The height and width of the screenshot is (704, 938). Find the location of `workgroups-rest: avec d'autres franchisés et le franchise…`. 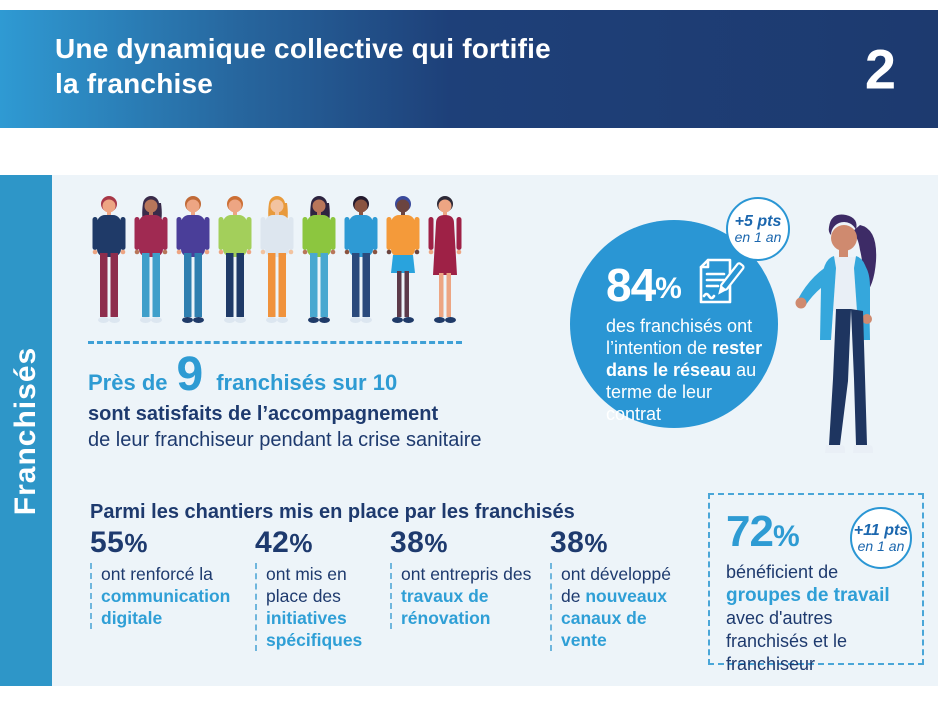

workgroups-rest: avec d'autres franchisés et le franchise… is located at coordinates (787, 641).